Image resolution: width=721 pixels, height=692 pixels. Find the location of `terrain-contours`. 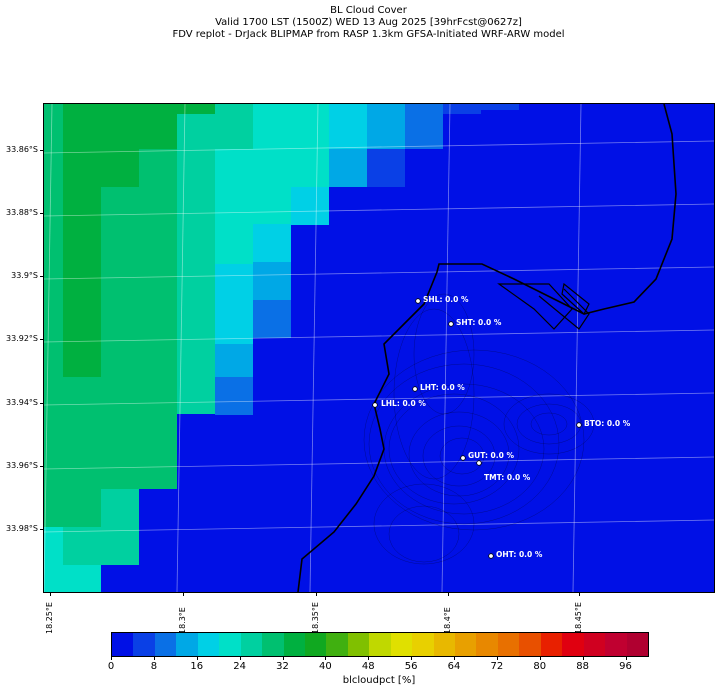

terrain-contours is located at coordinates (479, 429).